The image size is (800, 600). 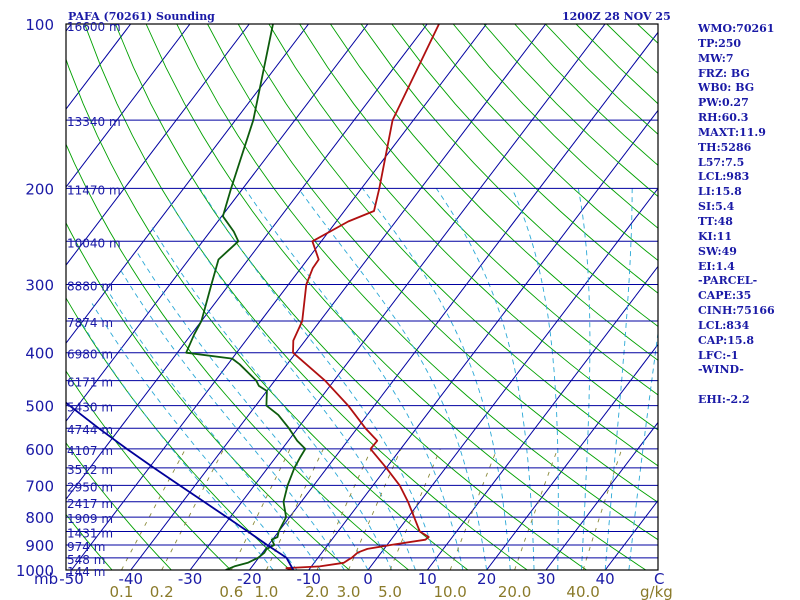 I want to click on height-label: 1431 m, so click(x=90, y=533).